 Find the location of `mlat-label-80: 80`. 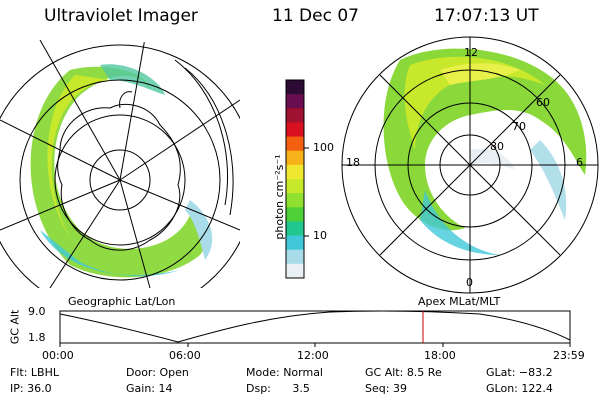

mlat-label-80: 80 is located at coordinates (497, 146).